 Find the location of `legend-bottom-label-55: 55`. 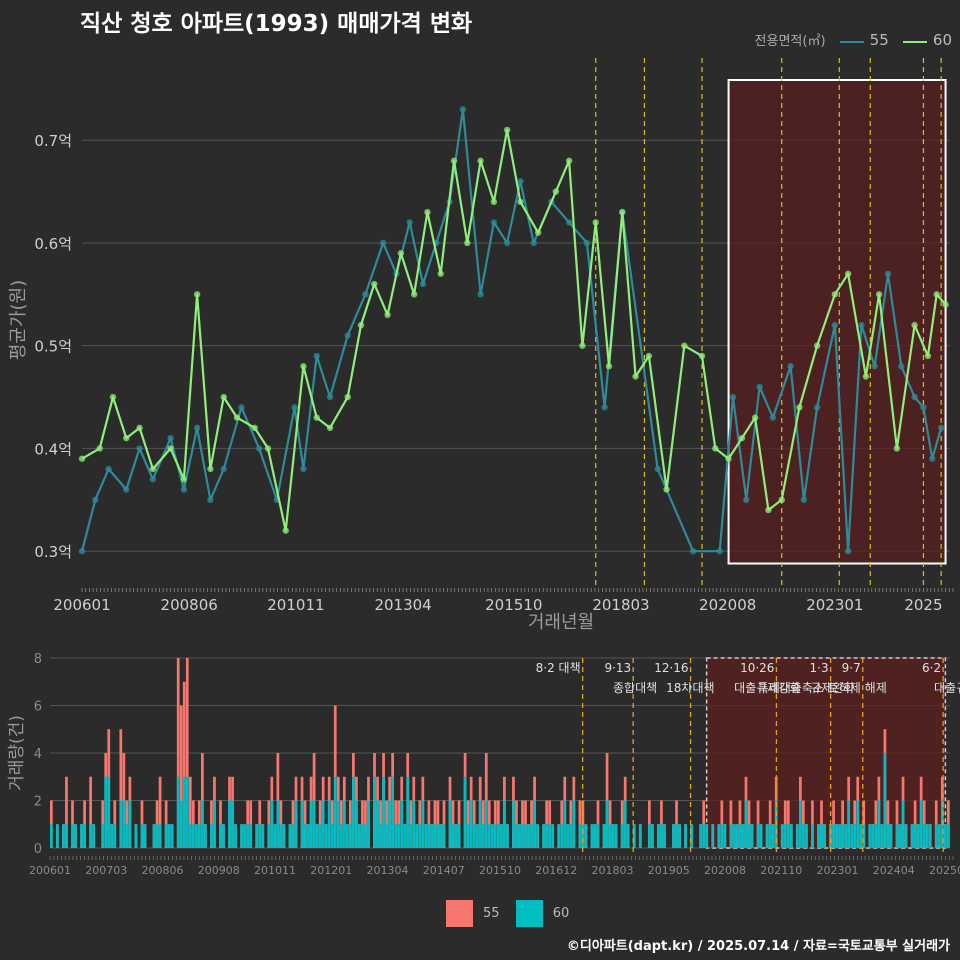

legend-bottom-label-55: 55 is located at coordinates (491, 913).